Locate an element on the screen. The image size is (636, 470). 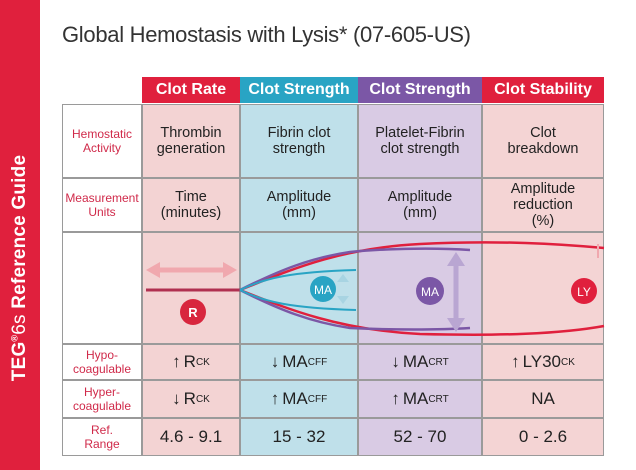
hyper-sub-2: CFF is located at coordinates (317, 399).